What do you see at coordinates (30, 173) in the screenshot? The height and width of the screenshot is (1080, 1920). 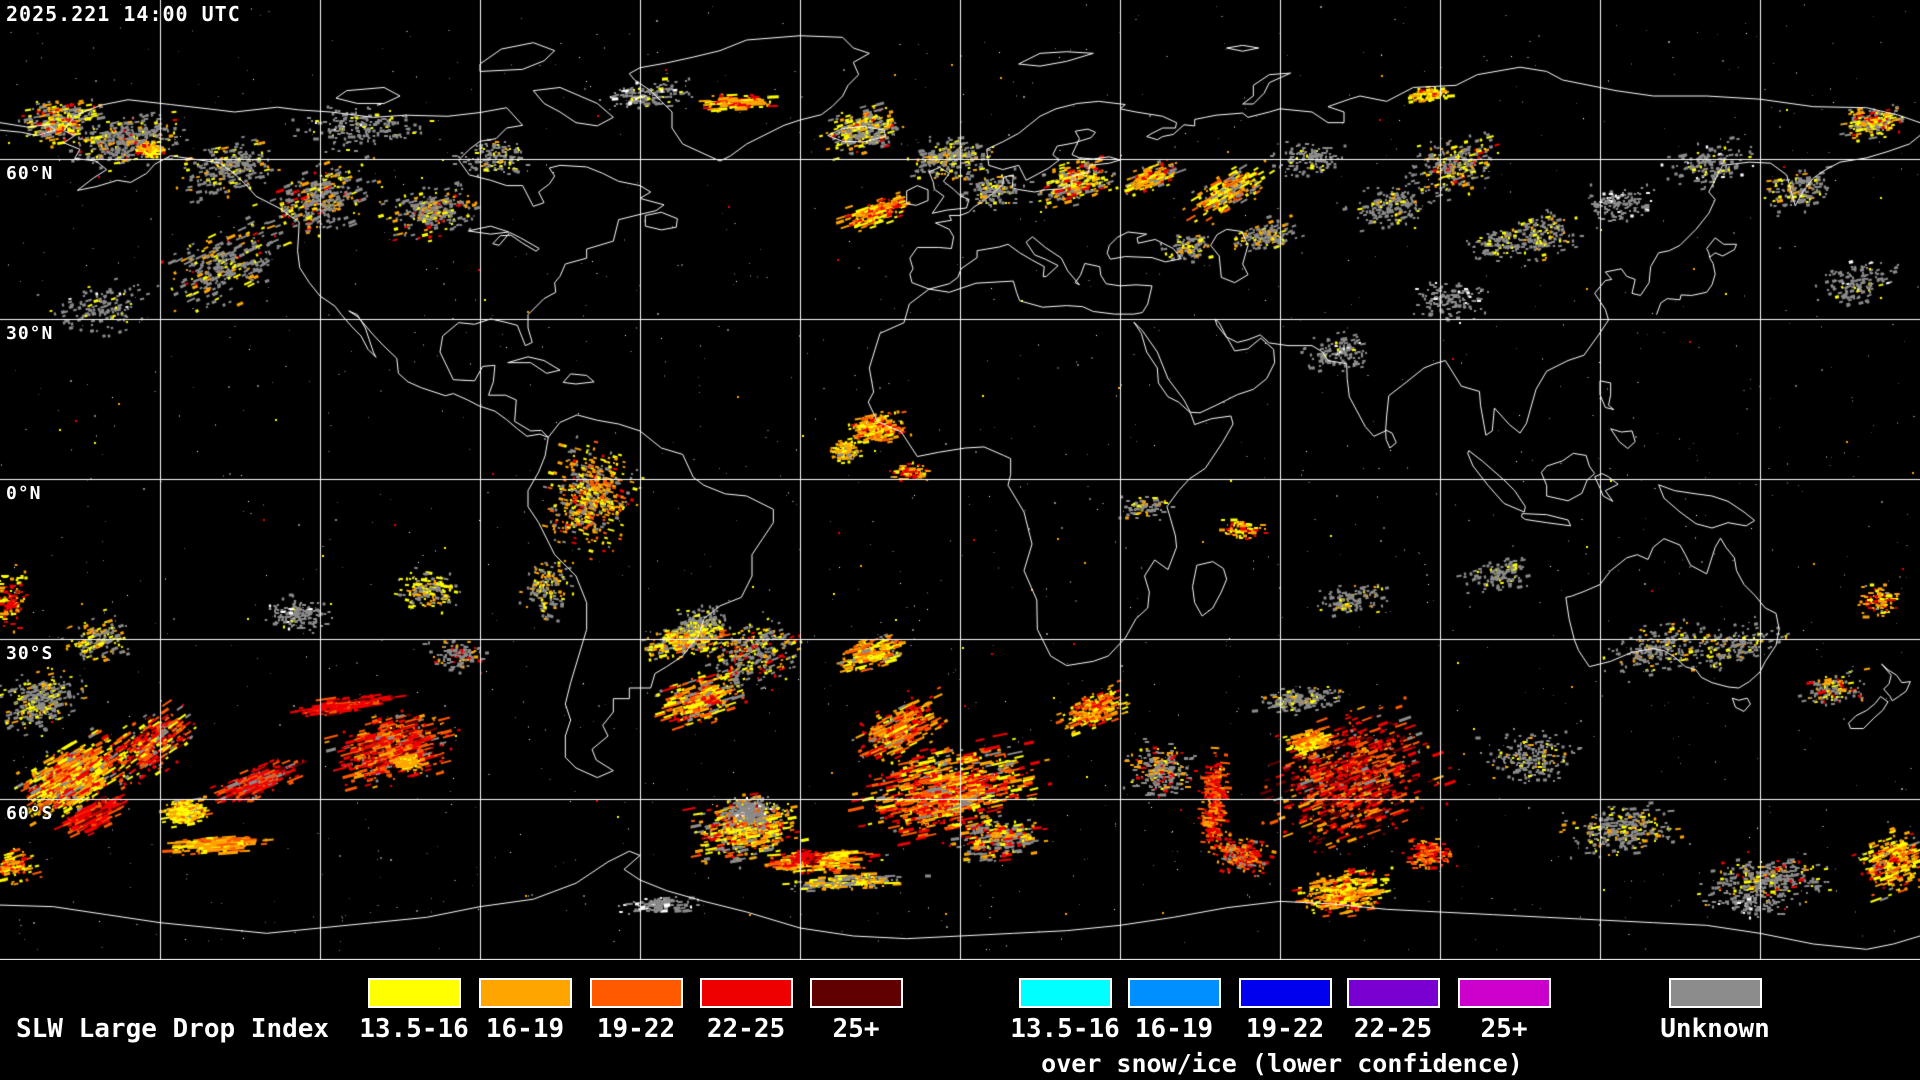 I see `latitude-label-60n: 60°N` at bounding box center [30, 173].